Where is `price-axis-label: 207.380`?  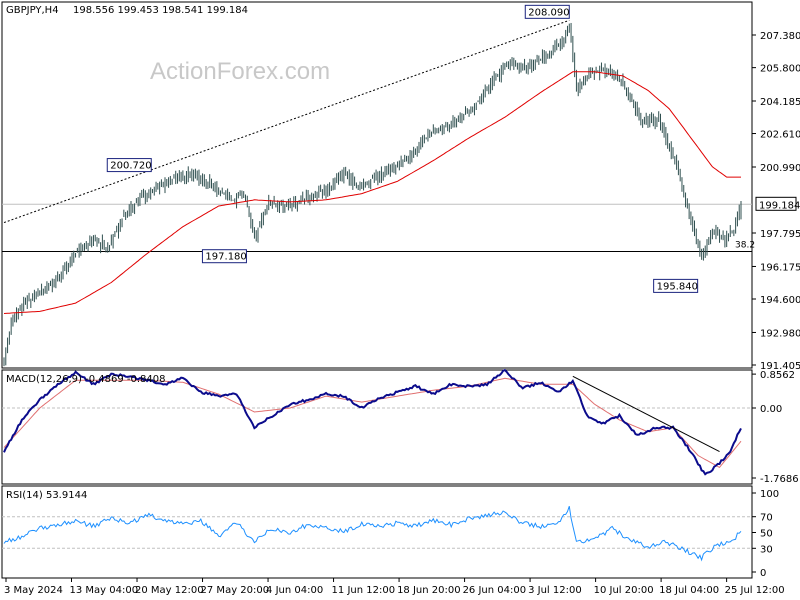
price-axis-label: 207.380 is located at coordinates (780, 36).